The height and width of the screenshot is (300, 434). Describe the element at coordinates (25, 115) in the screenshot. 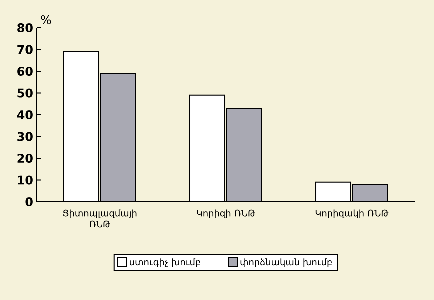

I see `y-tick-label: 40` at that location.